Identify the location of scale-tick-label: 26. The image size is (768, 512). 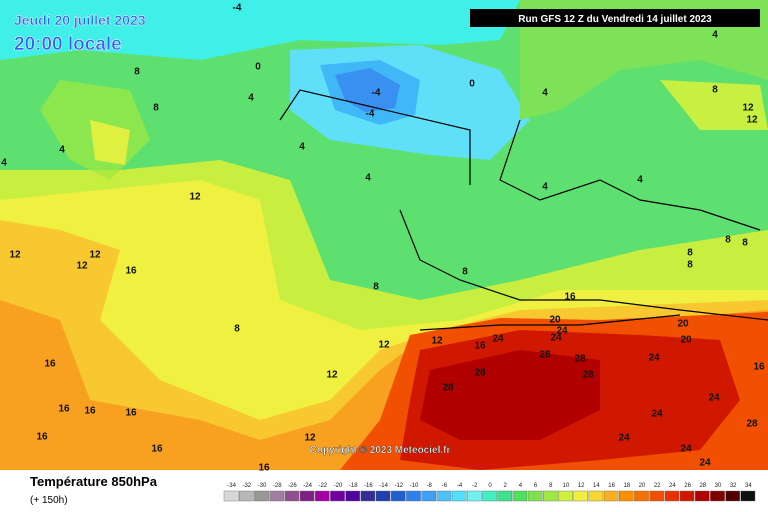
(687, 486).